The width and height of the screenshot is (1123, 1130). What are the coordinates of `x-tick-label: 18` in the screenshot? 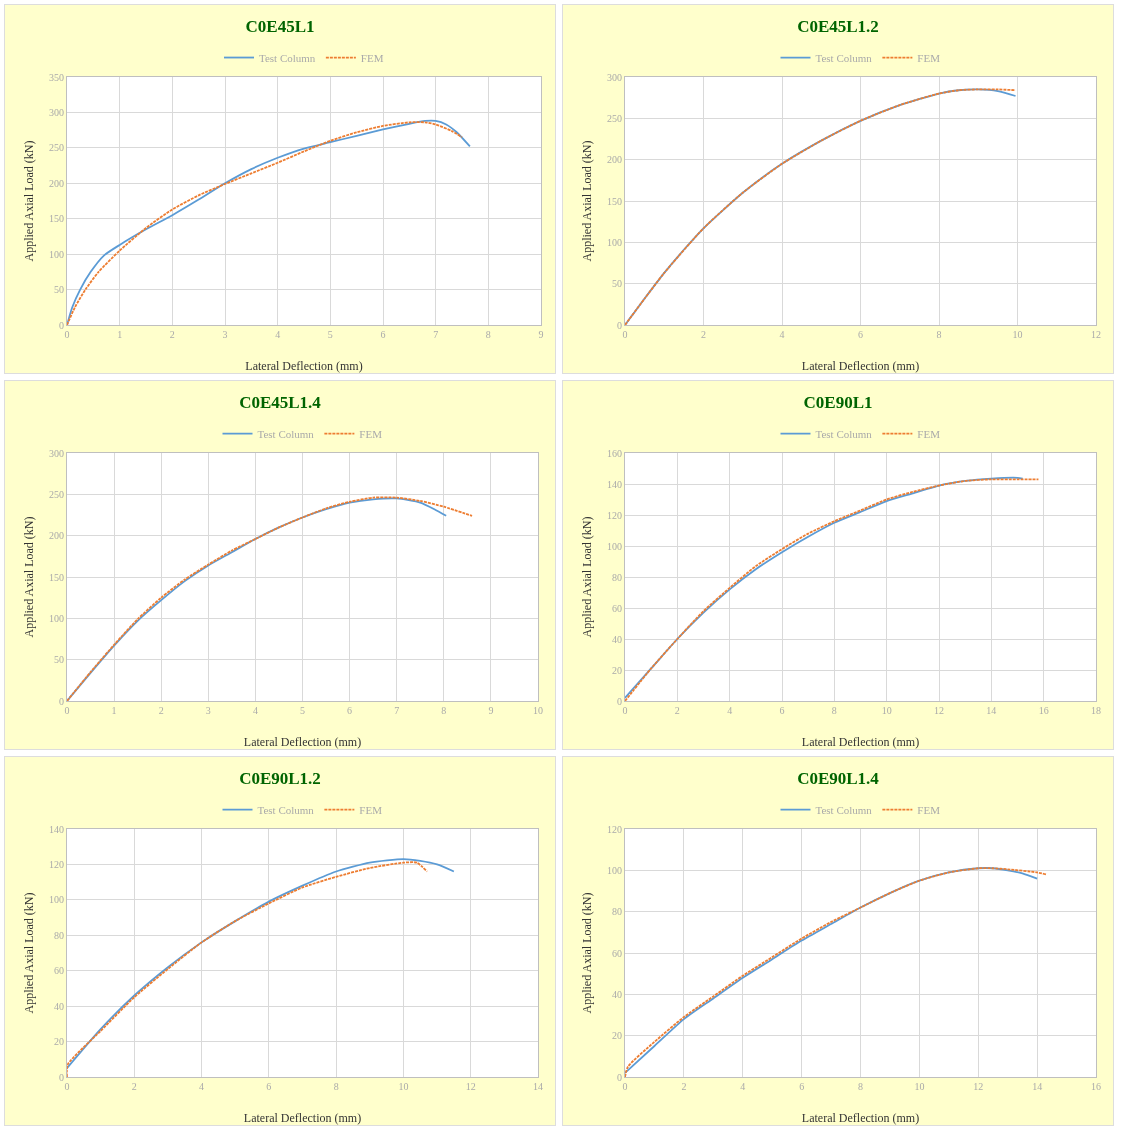 It's located at (1096, 710).